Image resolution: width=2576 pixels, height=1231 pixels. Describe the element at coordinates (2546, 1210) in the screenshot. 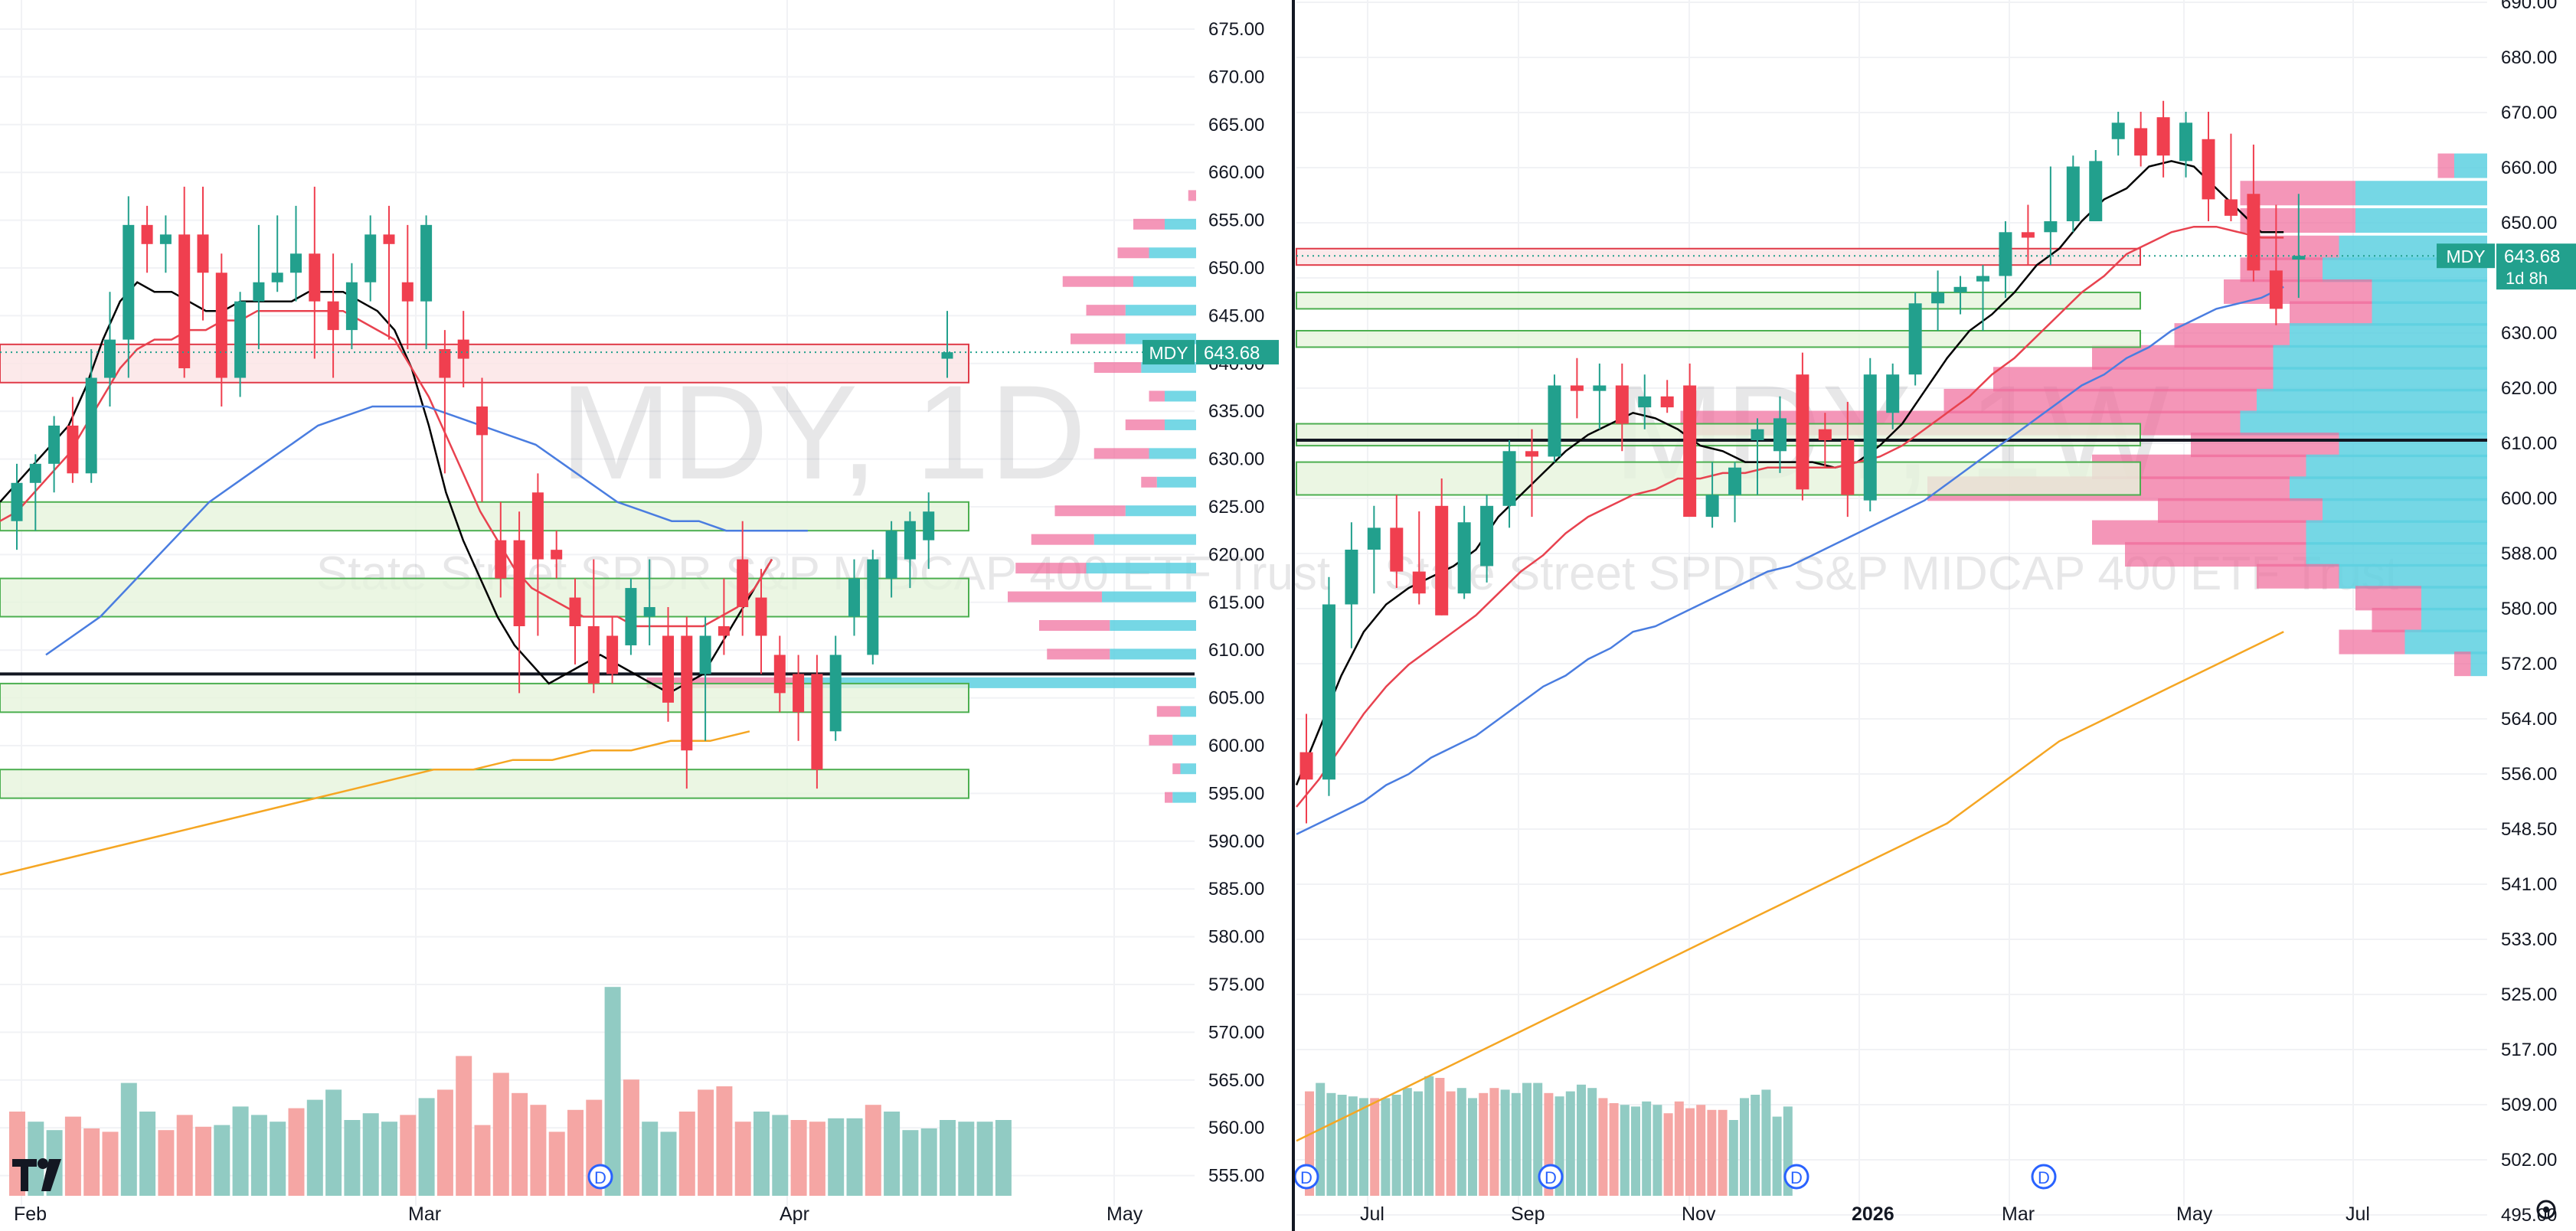

I see `settings-gear-icon` at that location.